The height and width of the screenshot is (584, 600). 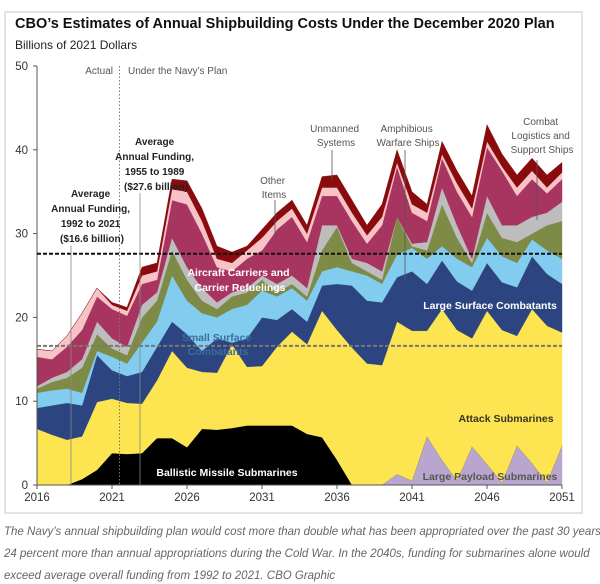 I want to click on y-axis-label: Billions of 2021 Dollars, so click(x=76, y=45).